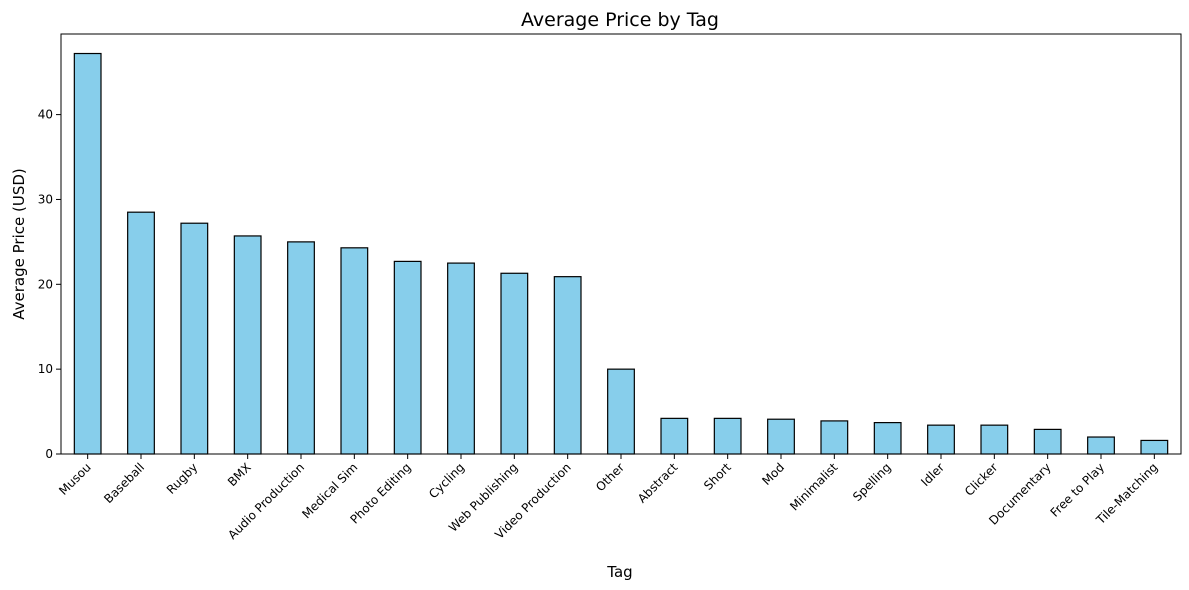  What do you see at coordinates (182, 478) in the screenshot?
I see `x-tick-label: Rugby` at bounding box center [182, 478].